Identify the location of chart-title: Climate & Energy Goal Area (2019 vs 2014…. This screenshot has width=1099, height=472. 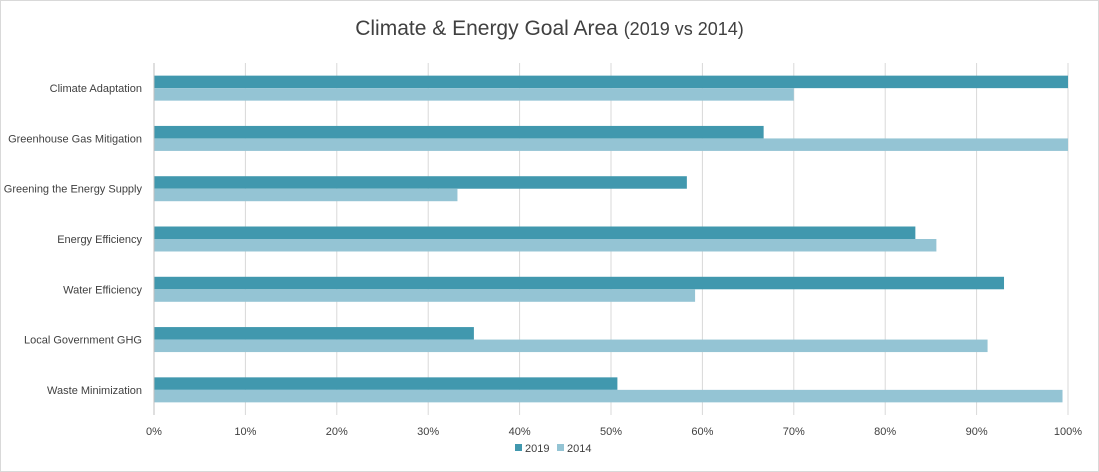
(549, 29).